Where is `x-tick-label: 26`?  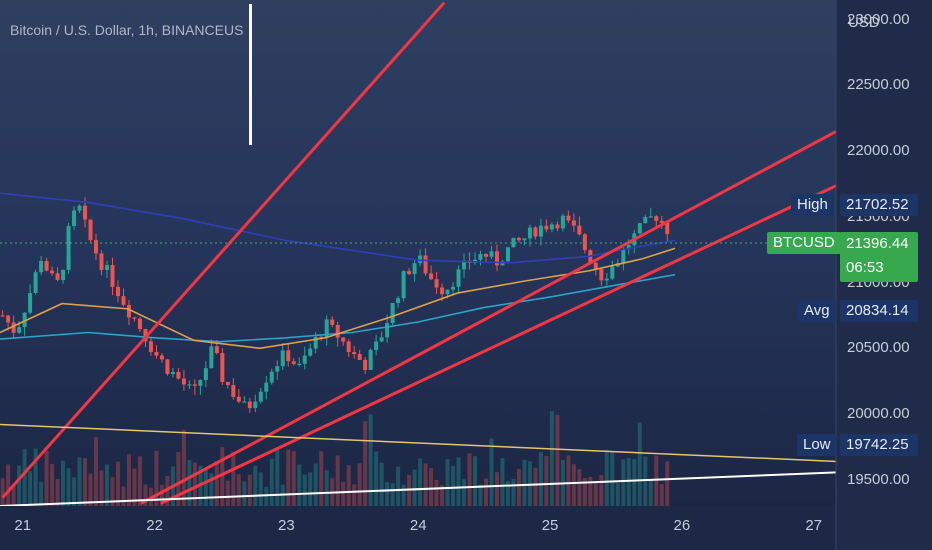 x-tick-label: 26 is located at coordinates (682, 525).